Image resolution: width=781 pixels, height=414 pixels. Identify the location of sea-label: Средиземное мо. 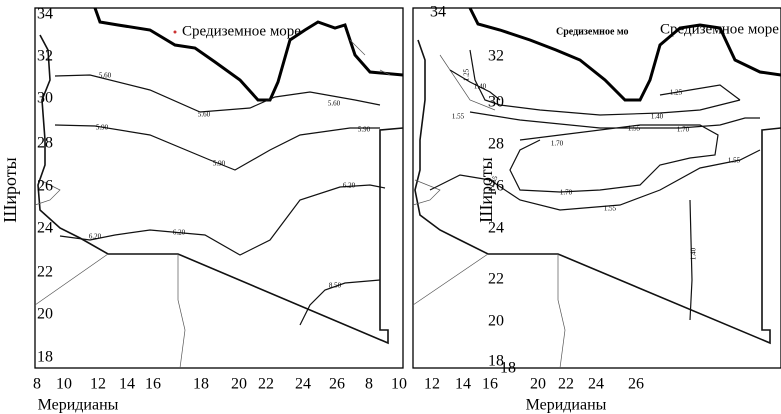
(592, 31).